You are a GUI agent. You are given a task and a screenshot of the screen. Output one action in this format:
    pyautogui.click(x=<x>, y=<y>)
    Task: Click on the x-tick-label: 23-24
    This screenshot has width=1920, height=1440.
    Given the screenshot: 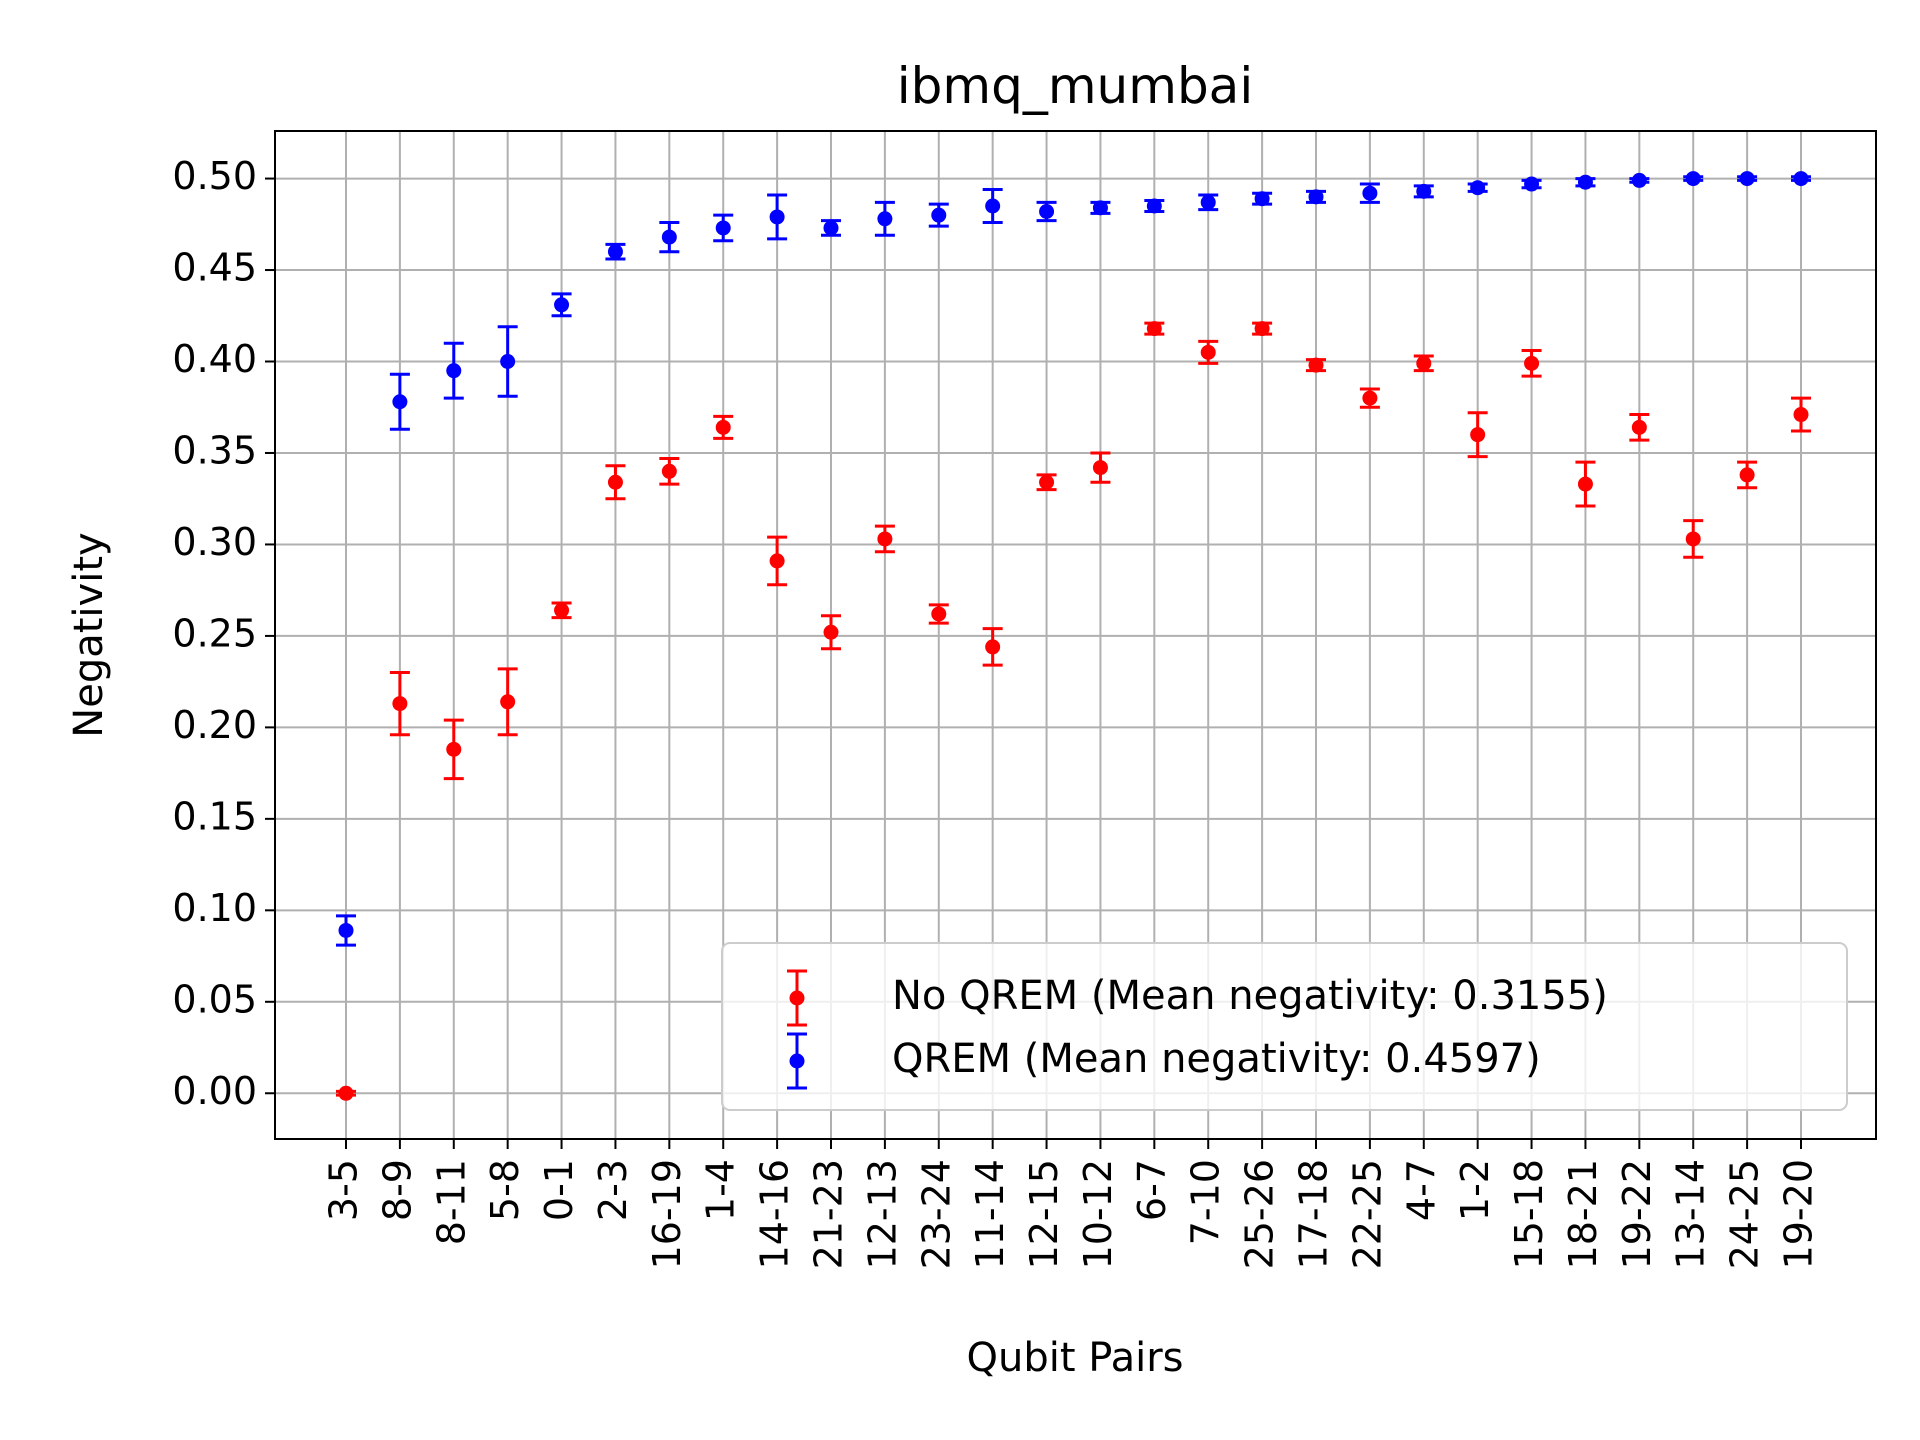 What is the action you would take?
    pyautogui.click(x=936, y=1214)
    